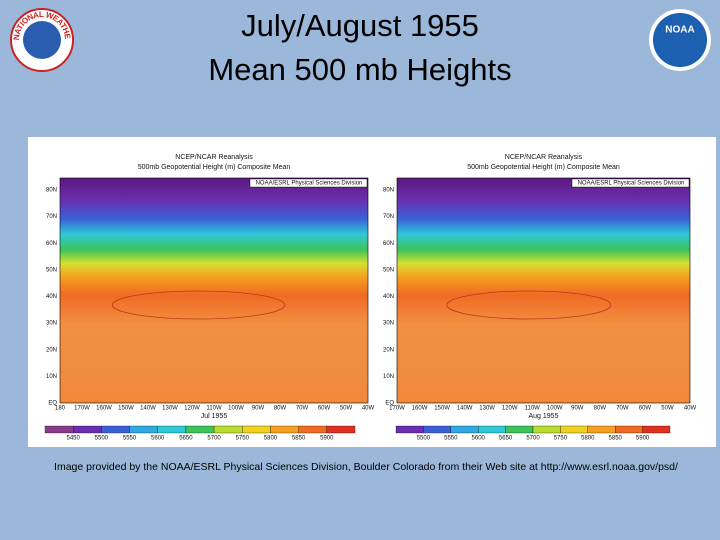 The width and height of the screenshot is (720, 540). Describe the element at coordinates (679, 30) in the screenshot. I see `noaa-logo-text: NOAA` at that location.